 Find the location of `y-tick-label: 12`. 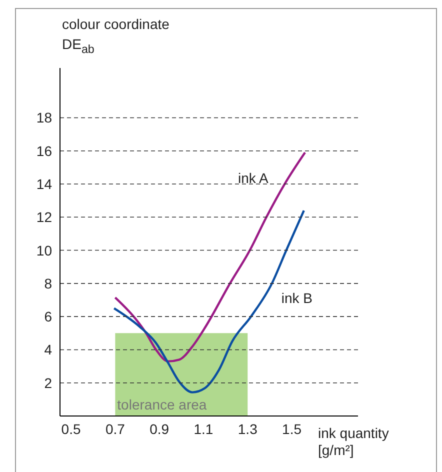

y-tick-label: 12 is located at coordinates (44, 217).